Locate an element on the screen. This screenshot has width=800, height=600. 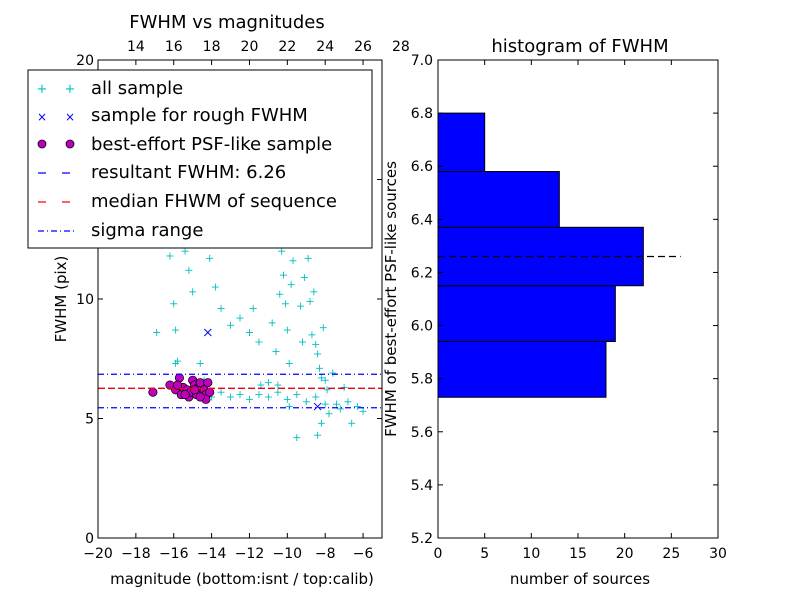
x-tick-label: 0 is located at coordinates (438, 554).